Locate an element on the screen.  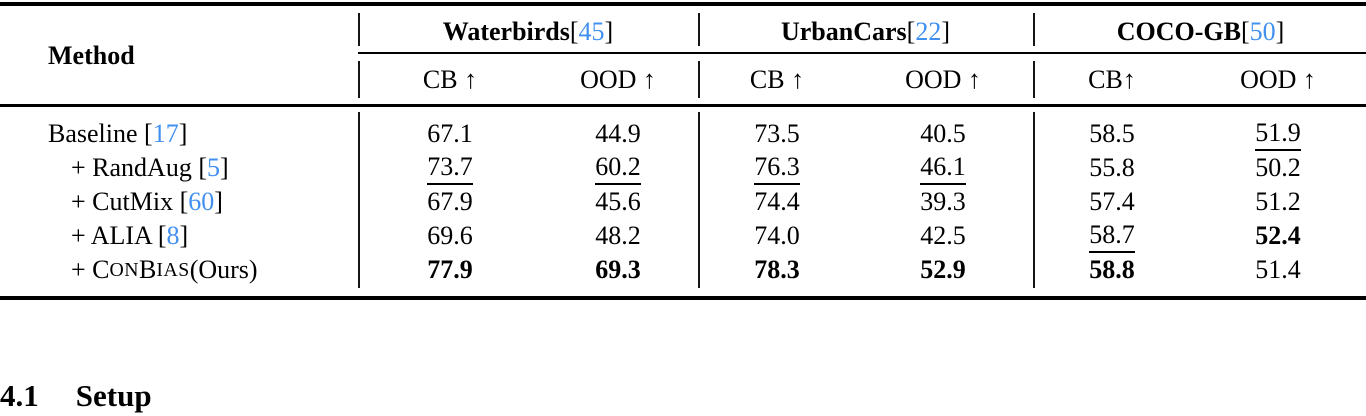
method-label: Baseline [17] is located at coordinates (198, 134).